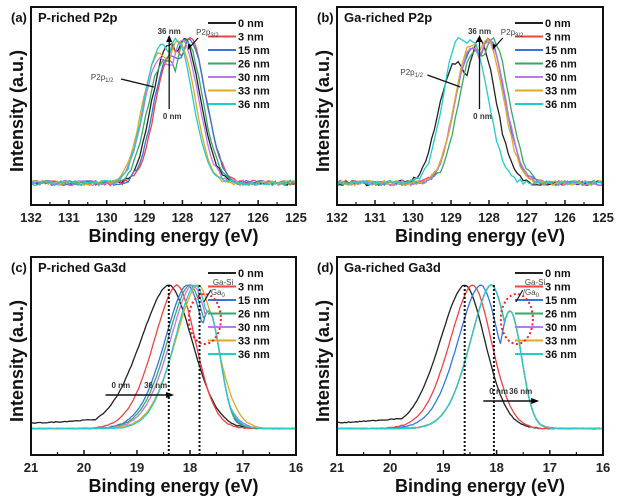 The height and width of the screenshot is (502, 618). What do you see at coordinates (462, 74) in the screenshot?
I see `annotations: P2p3/2 P2p1/2 36 nm 0 nm` at bounding box center [462, 74].